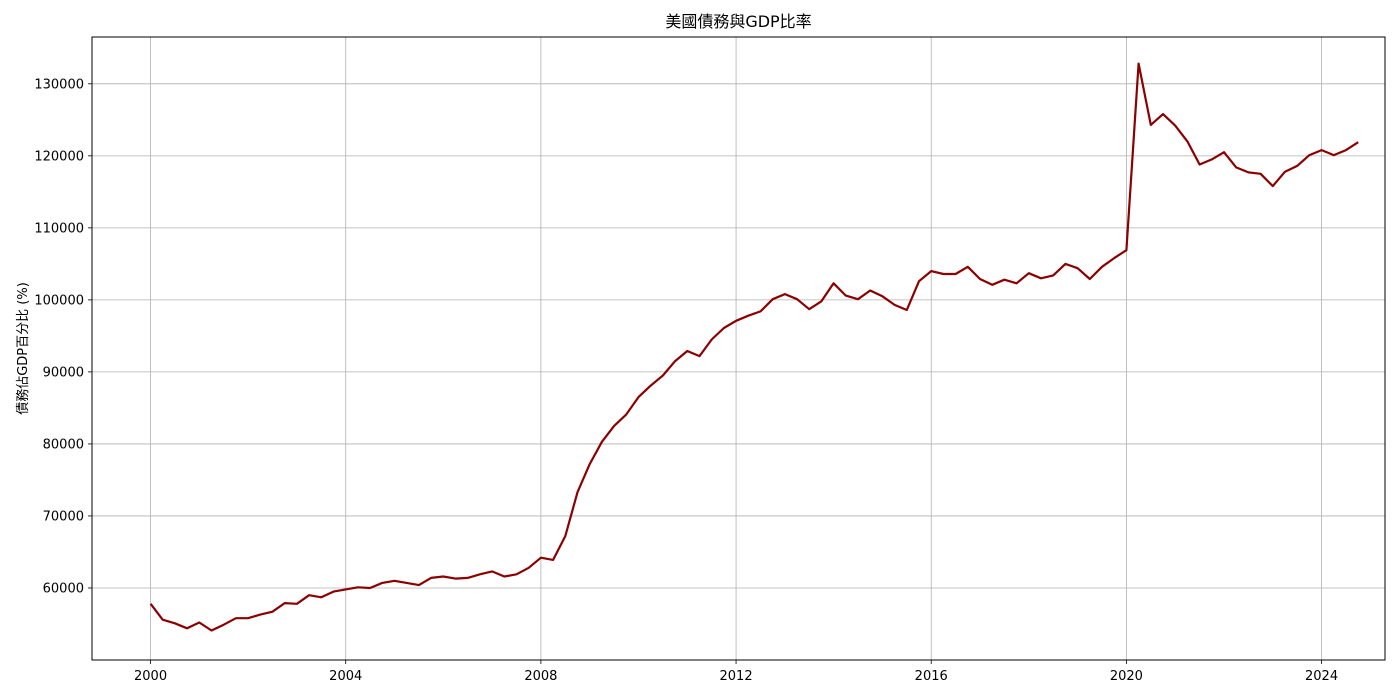  What do you see at coordinates (63, 444) in the screenshot?
I see `y-tick-label: 80000` at bounding box center [63, 444].